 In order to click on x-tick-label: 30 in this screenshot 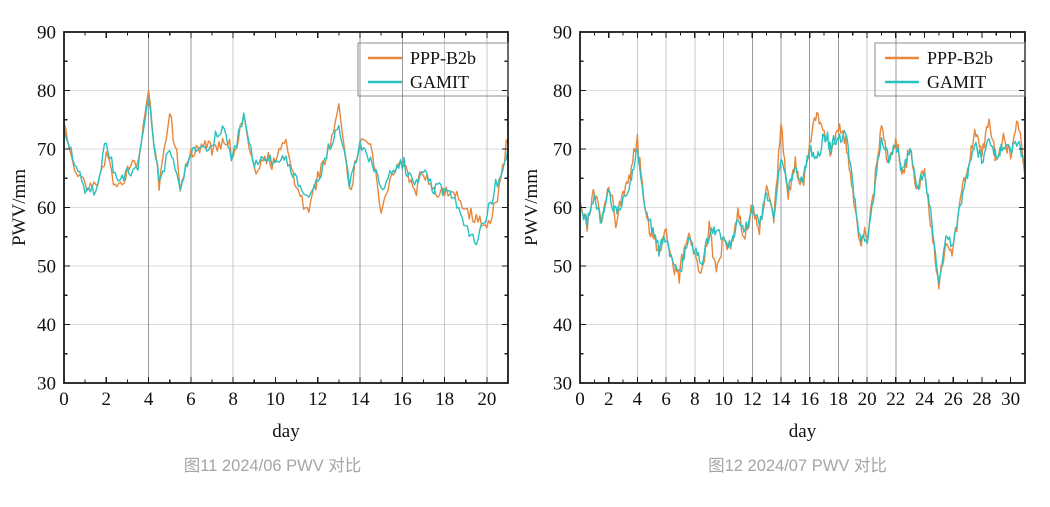, I will do `click(1010, 399)`.